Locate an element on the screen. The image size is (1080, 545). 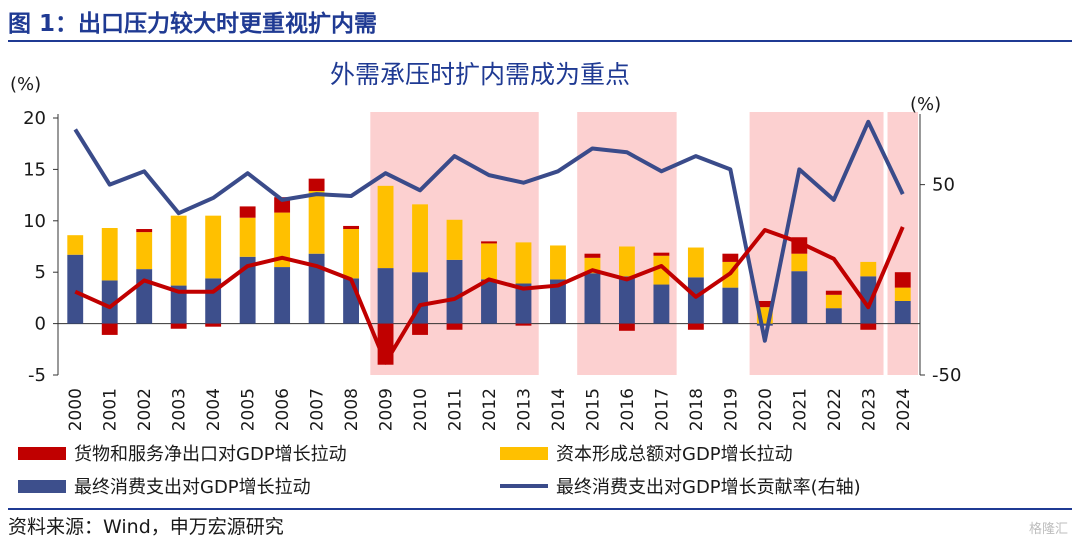
x-tick-label: 2006 is located at coordinates (283, 409).